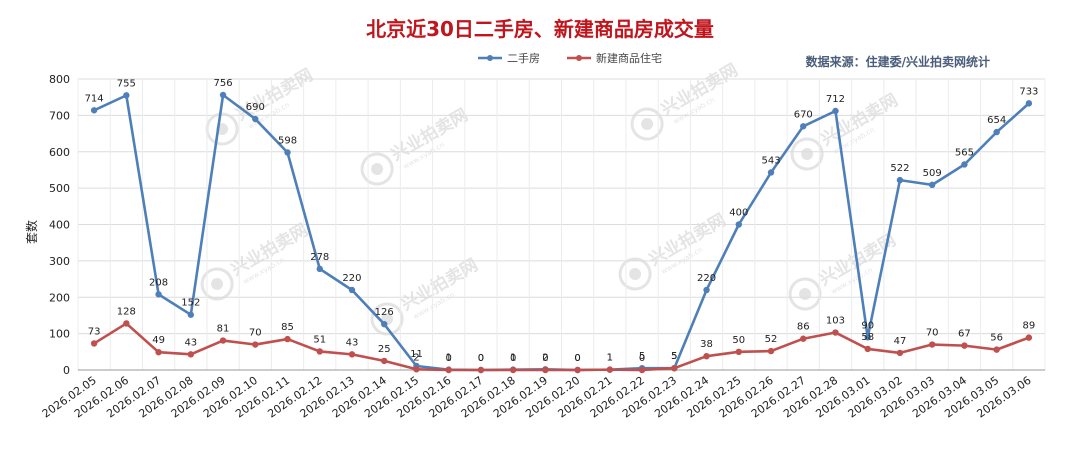 Image resolution: width=1080 pixels, height=450 pixels. Describe the element at coordinates (190, 303) in the screenshot. I see `data-label: 152` at that location.